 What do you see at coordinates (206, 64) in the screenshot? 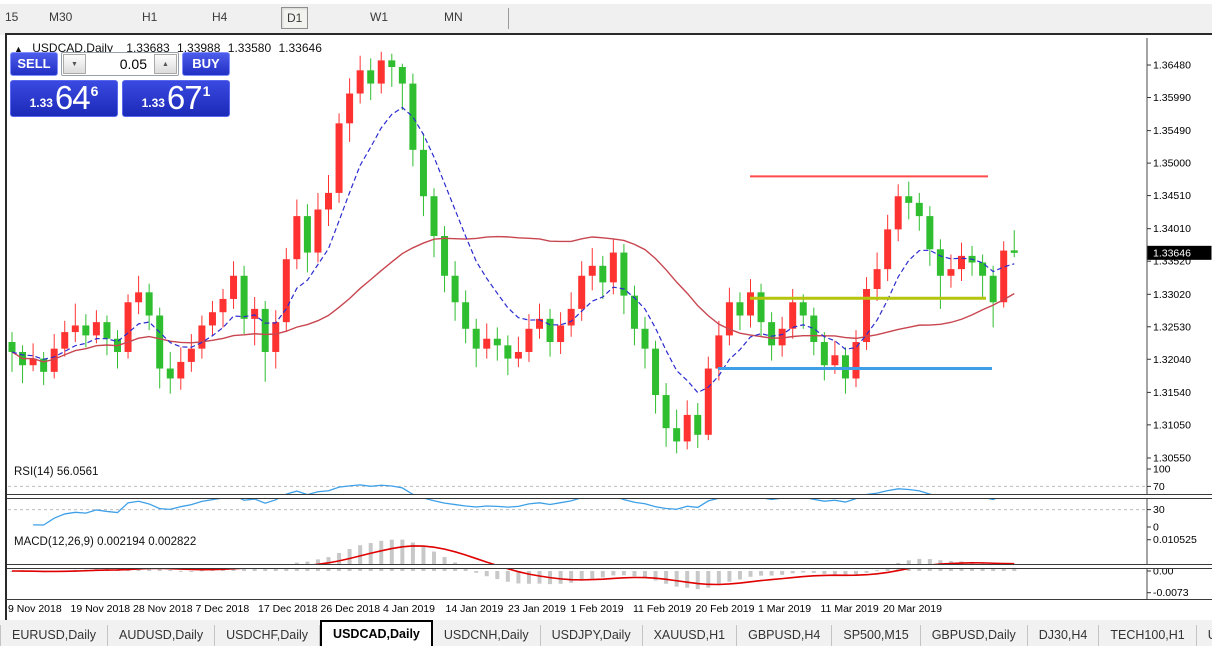
I see `buy-button: BUY` at bounding box center [206, 64].